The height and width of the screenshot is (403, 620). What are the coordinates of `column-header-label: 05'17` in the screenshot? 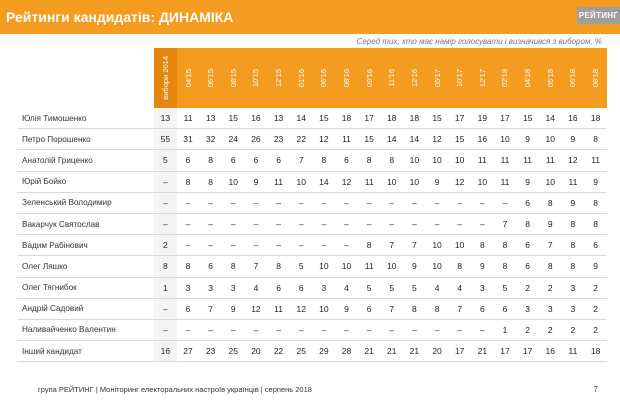 It's located at (437, 78).